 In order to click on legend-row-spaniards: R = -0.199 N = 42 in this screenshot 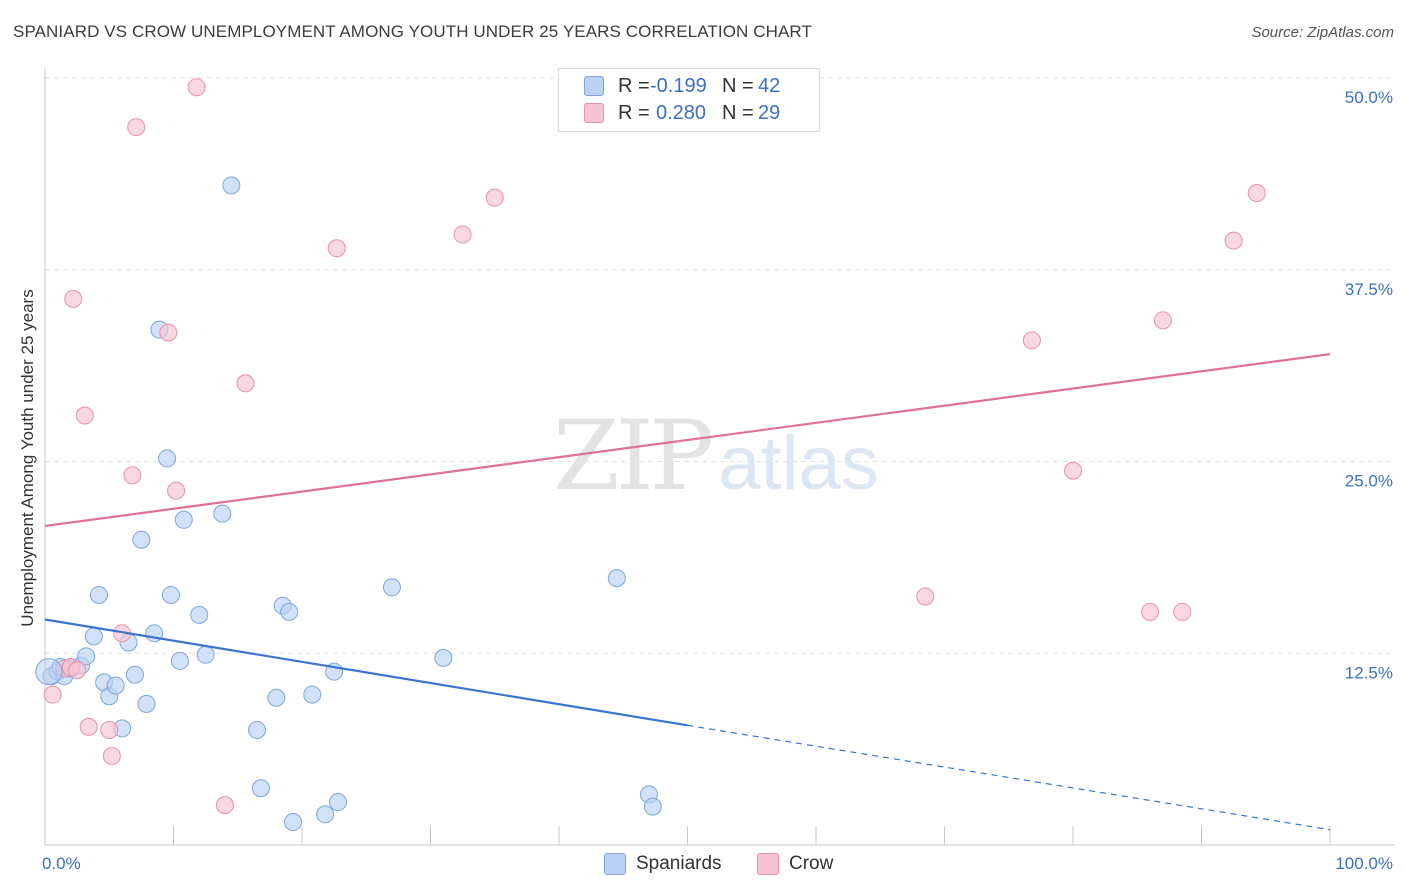, I will do `click(682, 86)`.